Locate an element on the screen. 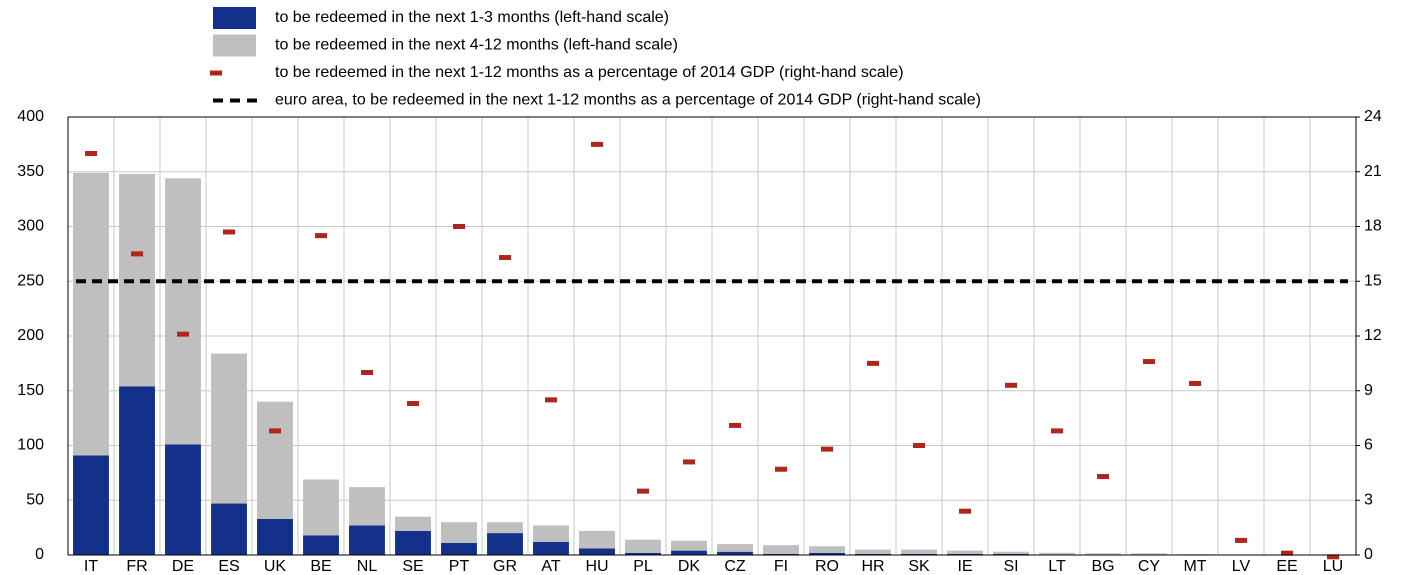 The height and width of the screenshot is (575, 1405). x-tick-label: RO is located at coordinates (827, 566).